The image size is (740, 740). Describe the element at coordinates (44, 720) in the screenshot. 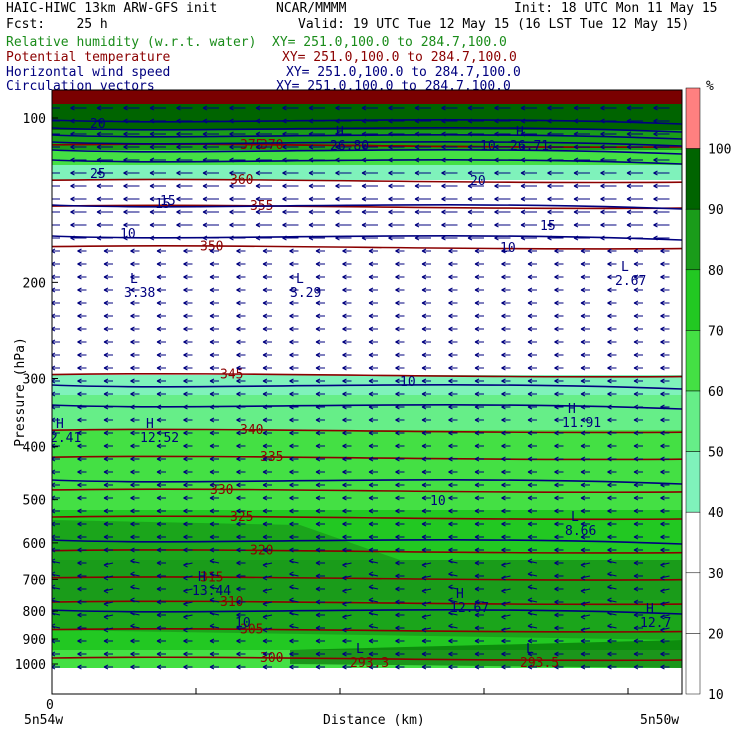

I see `x-left-label: 5n54w` at that location.